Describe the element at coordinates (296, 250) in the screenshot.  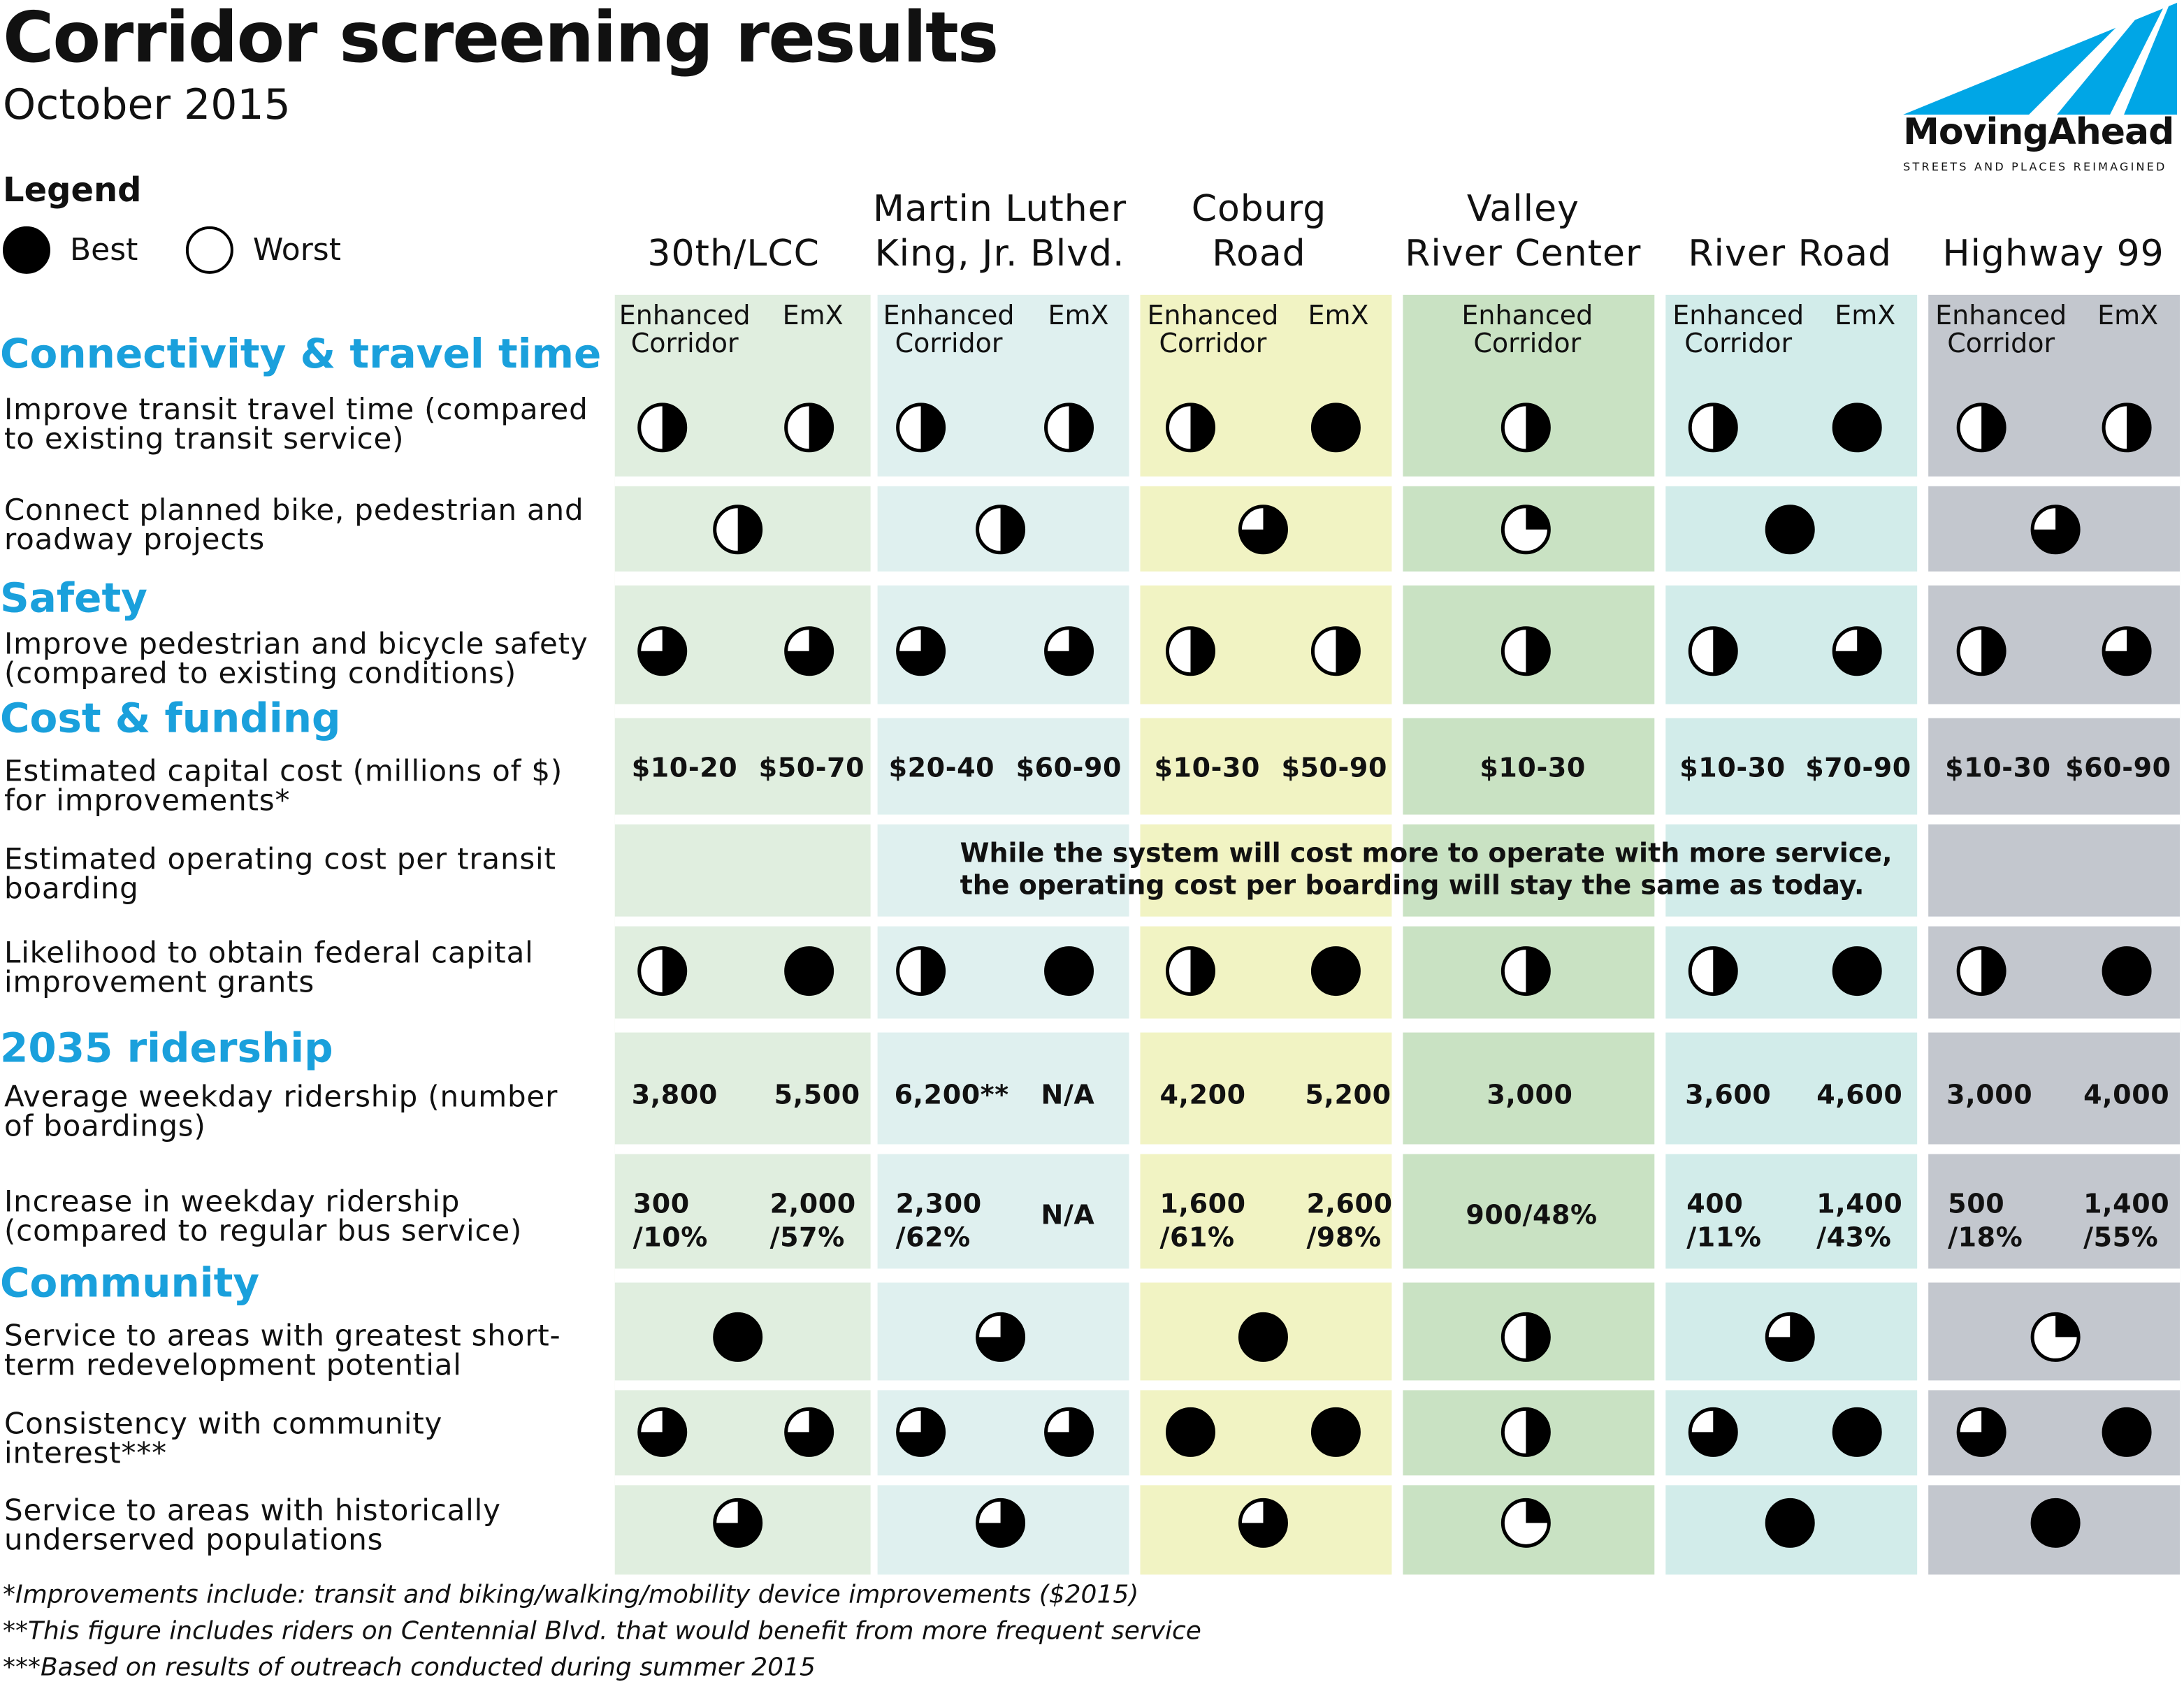
I see `legend-worst-label: Worst` at that location.